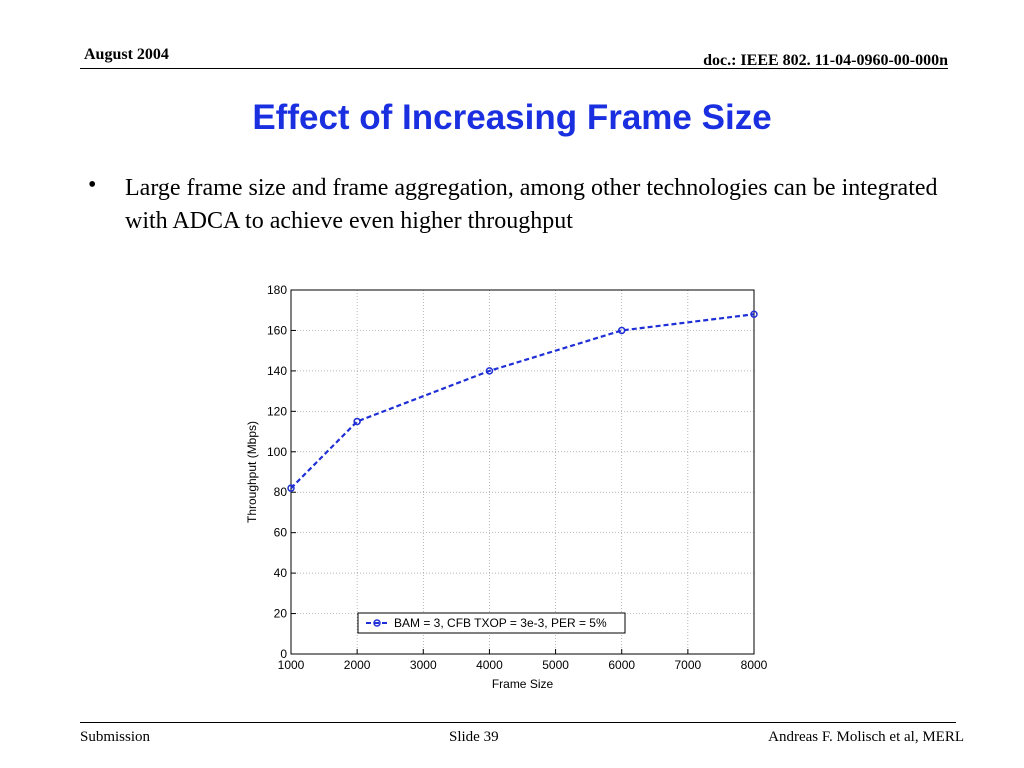 Image resolution: width=1024 pixels, height=768 pixels. What do you see at coordinates (277, 330) in the screenshot?
I see `y-tick-label: 160` at bounding box center [277, 330].